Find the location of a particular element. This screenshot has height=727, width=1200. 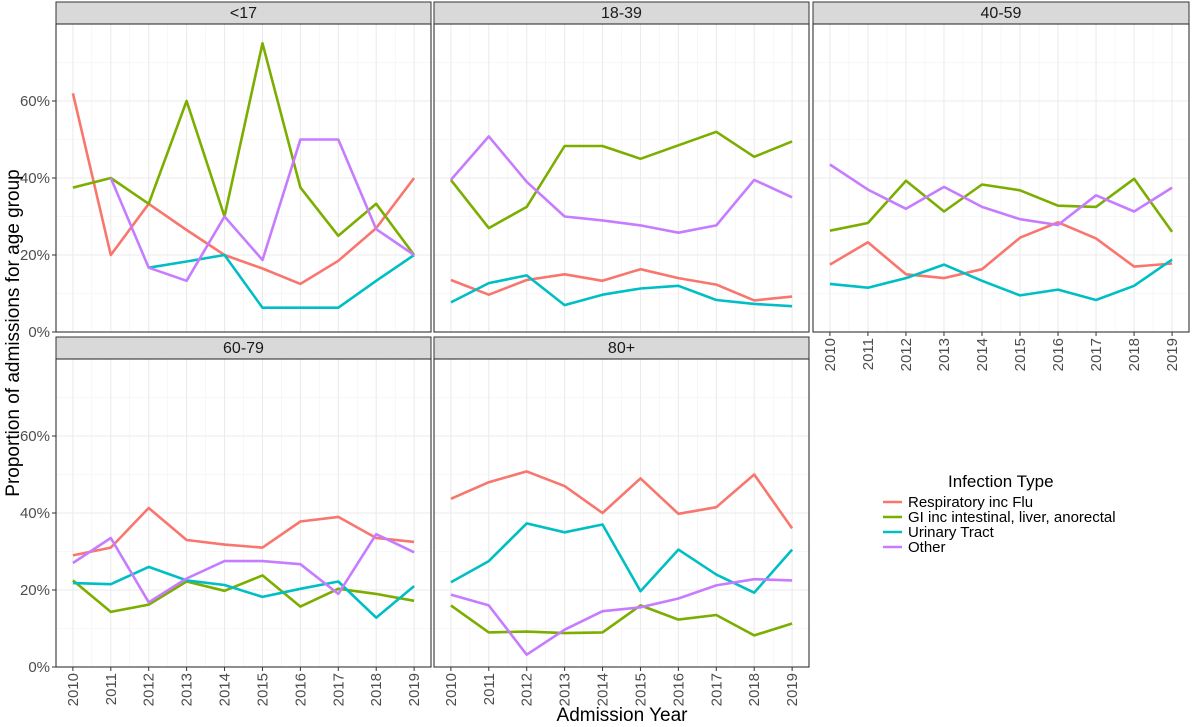

legend-label: Urinary Tract is located at coordinates (951, 532).